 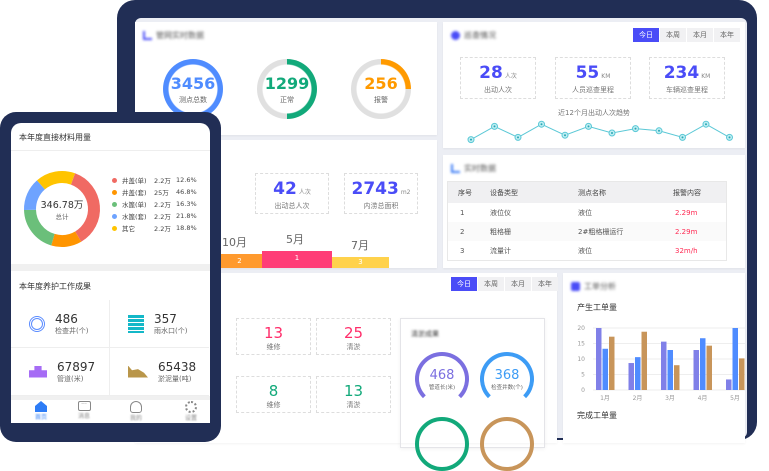 What do you see at coordinates (575, 286) in the screenshot?
I see `pie-chart-icon` at bounding box center [575, 286].